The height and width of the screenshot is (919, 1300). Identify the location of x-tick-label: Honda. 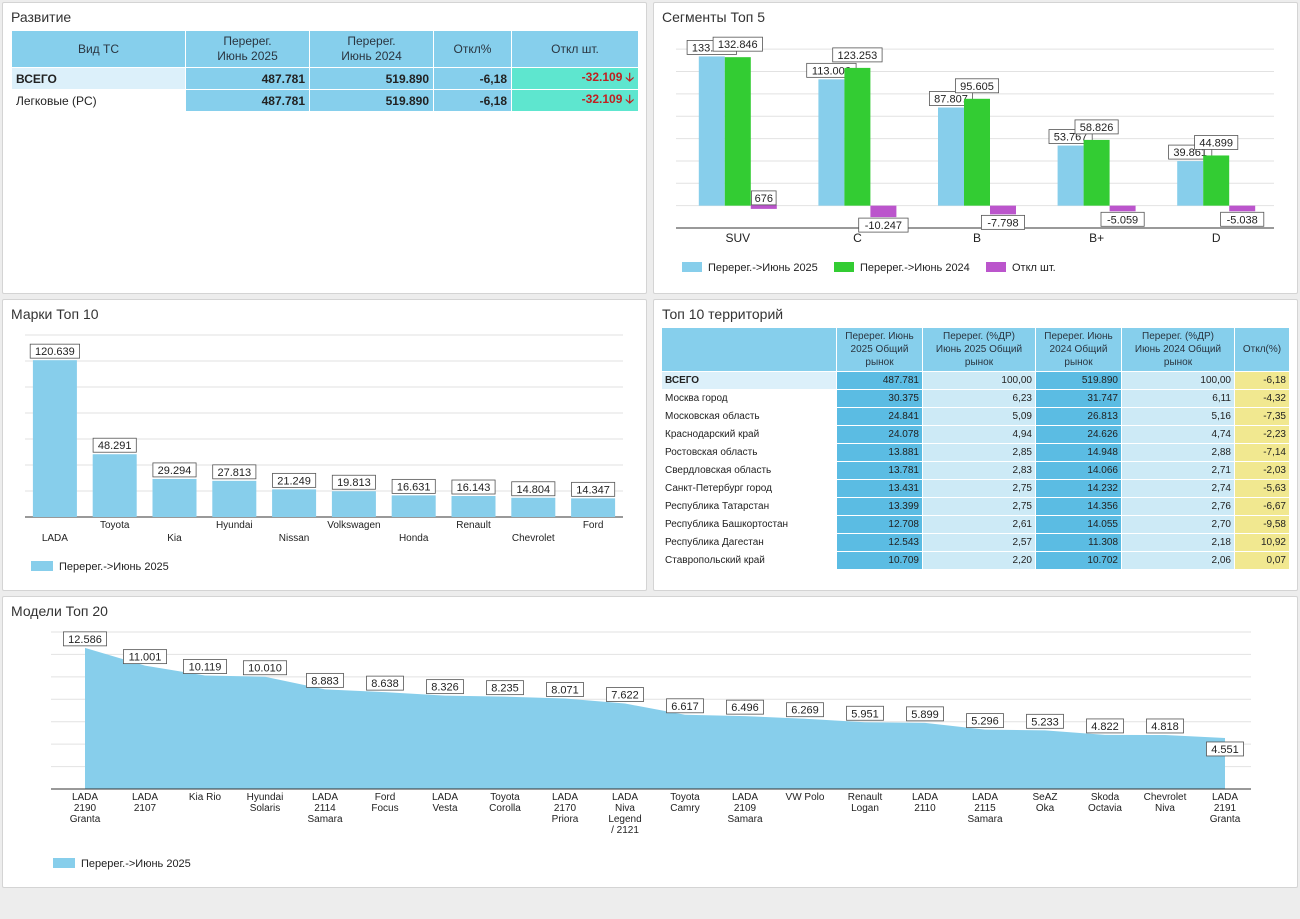
(414, 538).